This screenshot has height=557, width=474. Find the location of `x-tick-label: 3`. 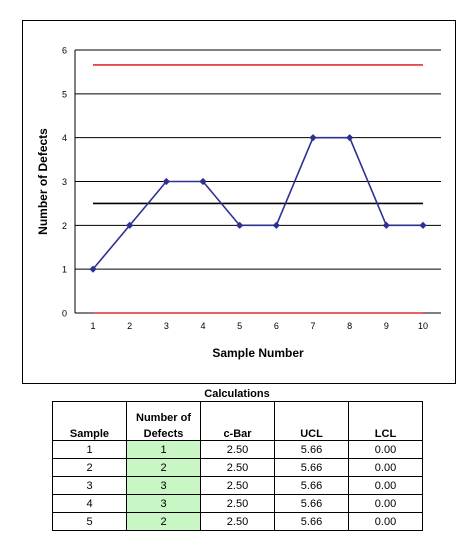

x-tick-label: 3 is located at coordinates (166, 326).